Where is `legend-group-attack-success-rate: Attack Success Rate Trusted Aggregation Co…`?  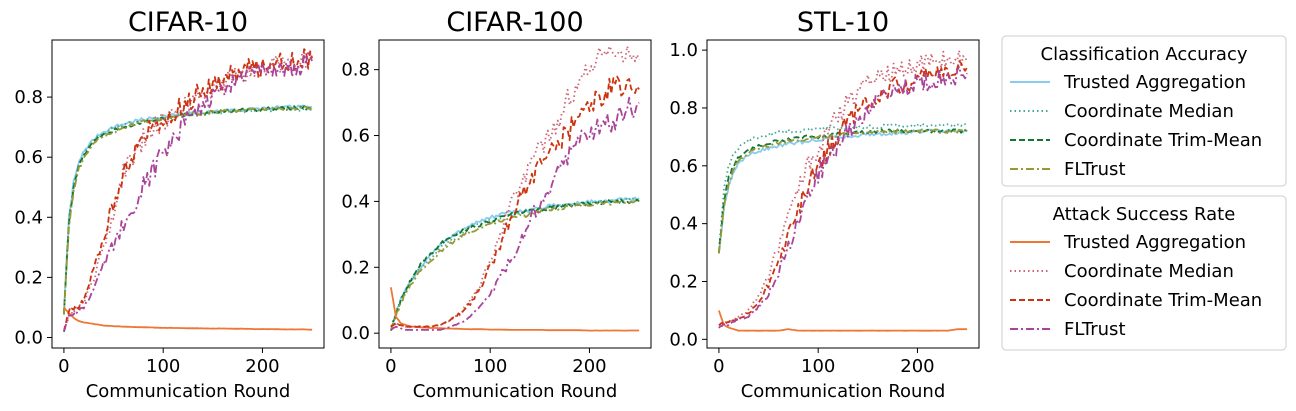 legend-group-attack-success-rate: Attack Success Rate Trusted Aggregation Co… is located at coordinates (1144, 273).